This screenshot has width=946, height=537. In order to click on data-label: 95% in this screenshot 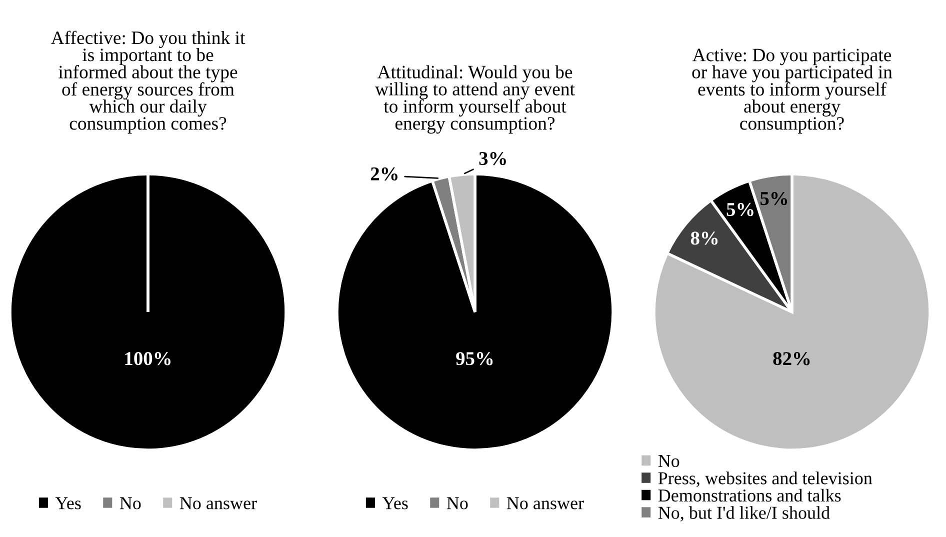, I will do `click(474, 359)`.